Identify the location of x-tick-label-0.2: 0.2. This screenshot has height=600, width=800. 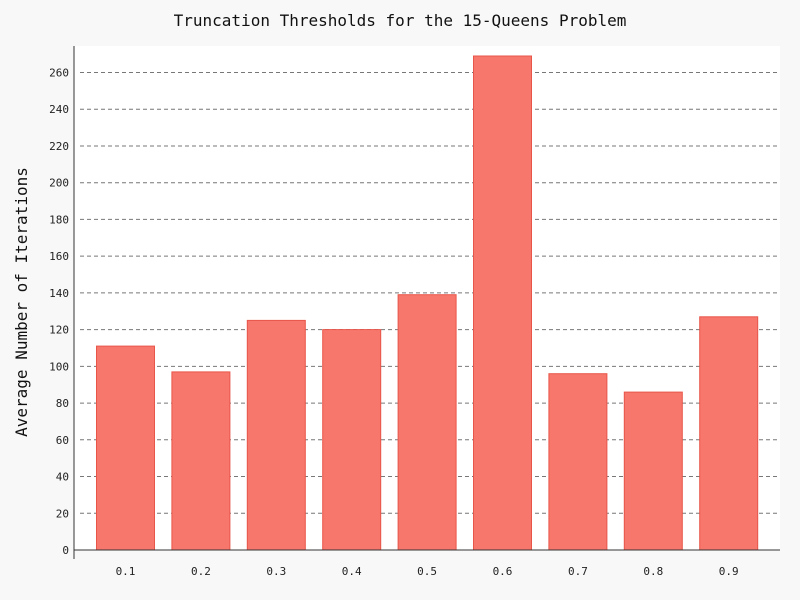
(201, 571).